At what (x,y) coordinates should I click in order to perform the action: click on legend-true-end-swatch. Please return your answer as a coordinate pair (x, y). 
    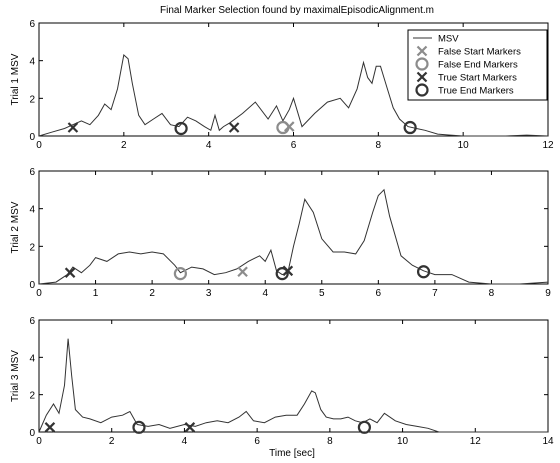
    Looking at the image, I should click on (422, 90).